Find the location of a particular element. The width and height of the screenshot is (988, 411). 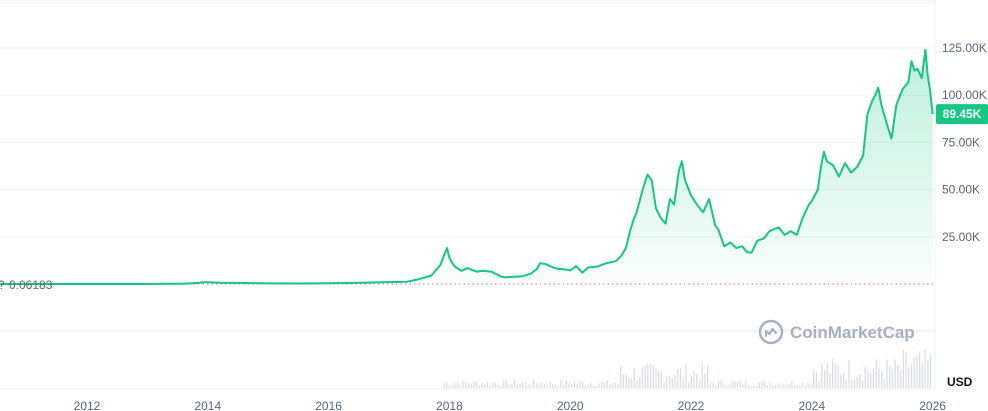

x-tick-label-7: 2026 is located at coordinates (932, 405).